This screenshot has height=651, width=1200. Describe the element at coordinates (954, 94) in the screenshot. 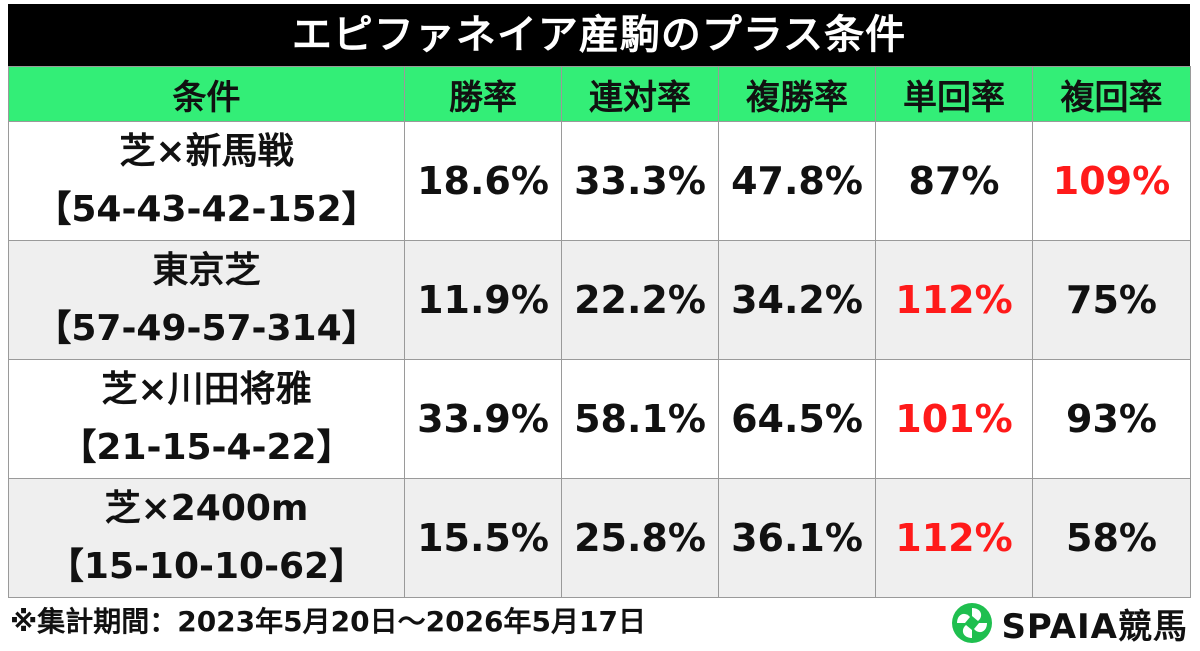

I see `header-win-return: 単回率` at that location.